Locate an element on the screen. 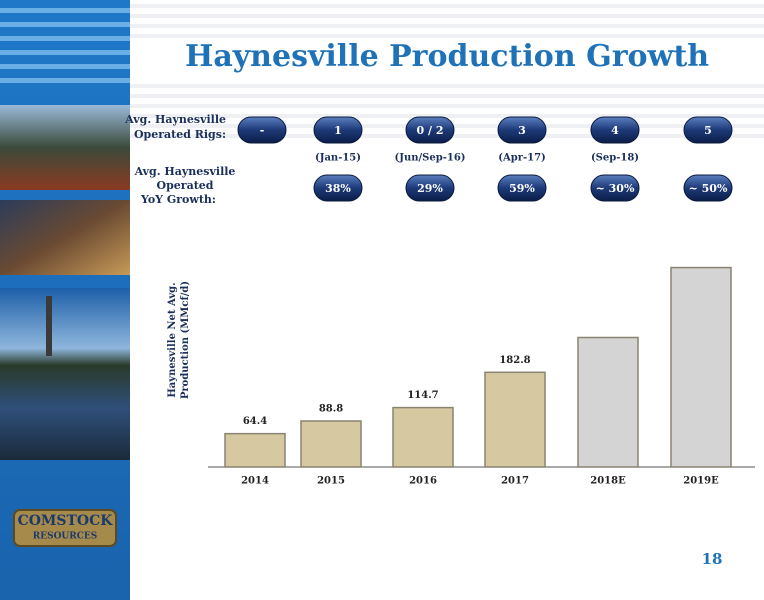  pill-text: ~ 50% is located at coordinates (708, 188).